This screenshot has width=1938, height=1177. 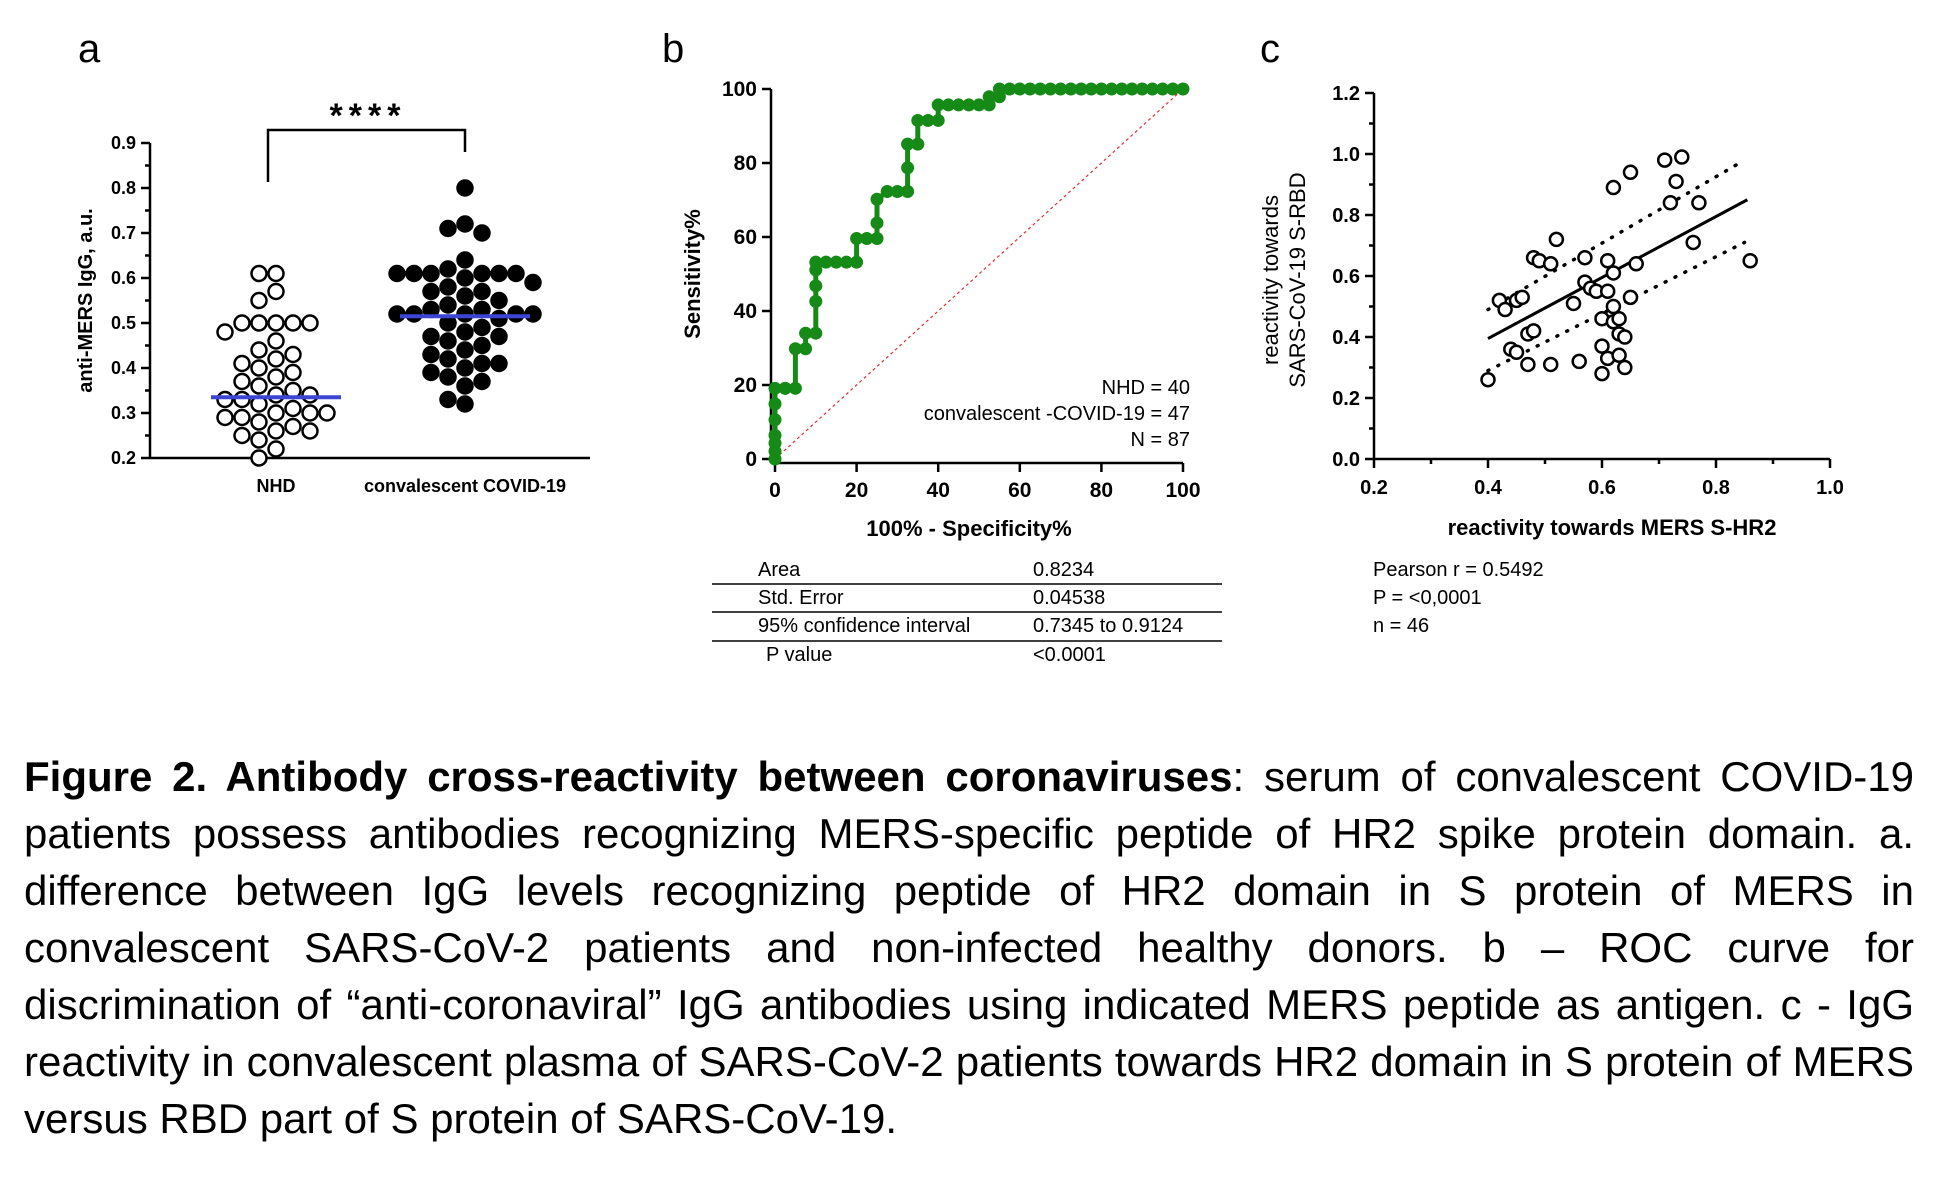 What do you see at coordinates (779, 570) in the screenshot?
I see `table-label-area: Area` at bounding box center [779, 570].